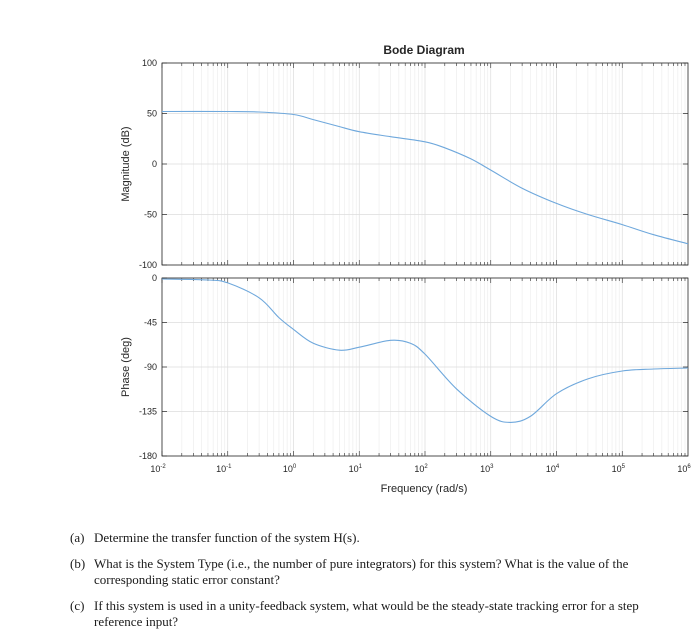 This screenshot has height=644, width=700. What do you see at coordinates (152, 114) in the screenshot?
I see `magnitude-y-tick-label: 50` at bounding box center [152, 114].